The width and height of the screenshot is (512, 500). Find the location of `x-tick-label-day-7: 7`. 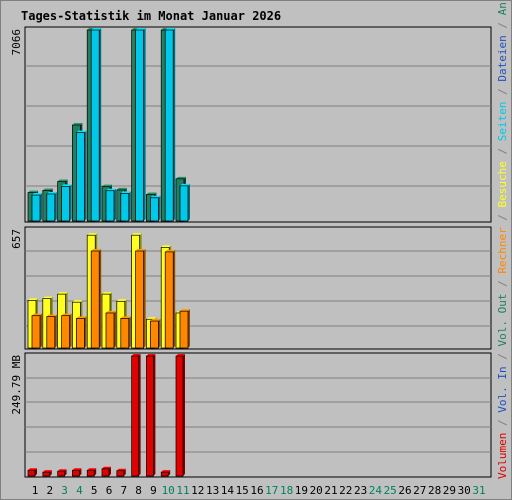

x-tick-label-day-7: 7 is located at coordinates (123, 490).